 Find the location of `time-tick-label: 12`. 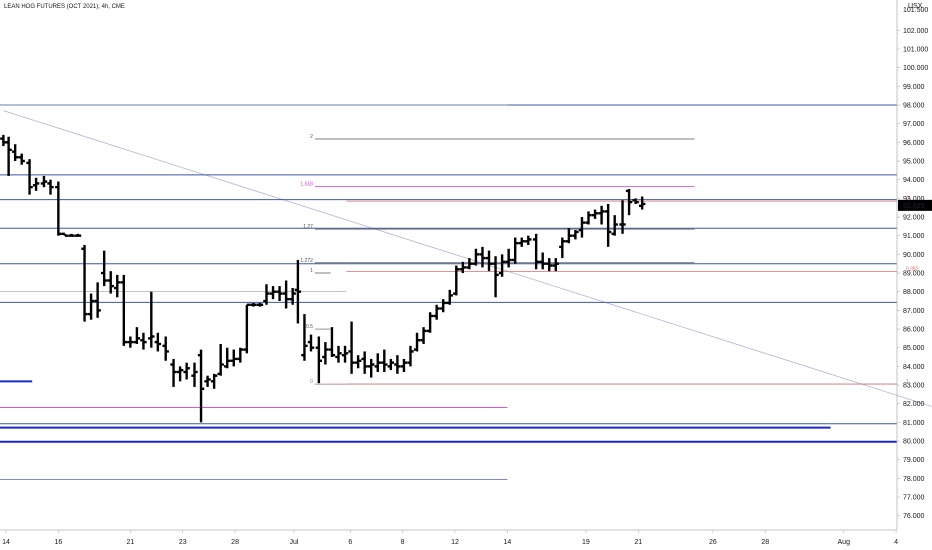

time-tick-label: 12 is located at coordinates (455, 542).